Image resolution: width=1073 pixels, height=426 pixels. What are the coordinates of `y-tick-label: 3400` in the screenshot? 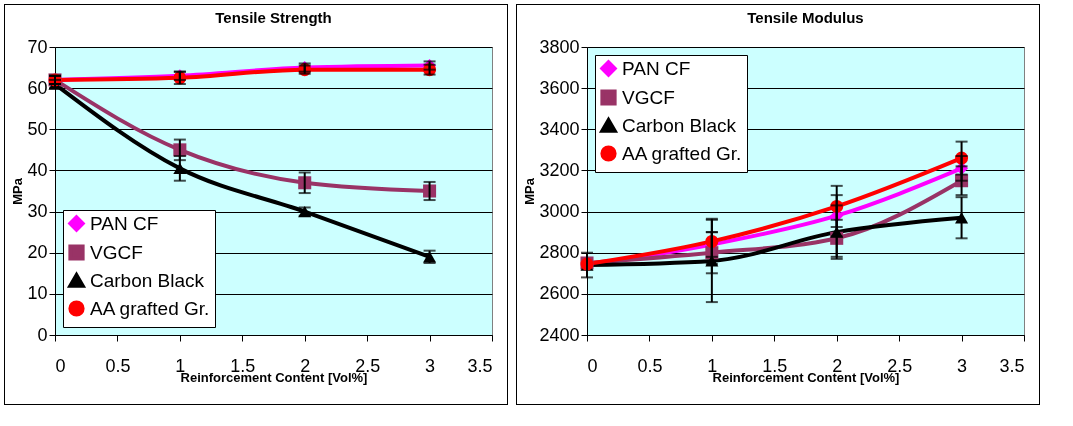 It's located at (559, 128).